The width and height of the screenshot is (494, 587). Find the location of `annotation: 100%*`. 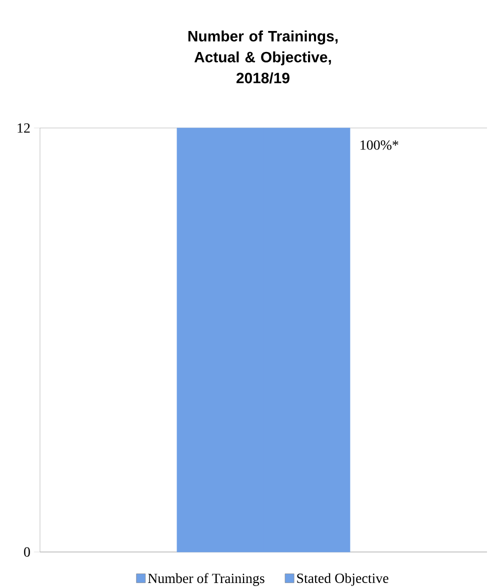

annotation: 100%* is located at coordinates (379, 145).